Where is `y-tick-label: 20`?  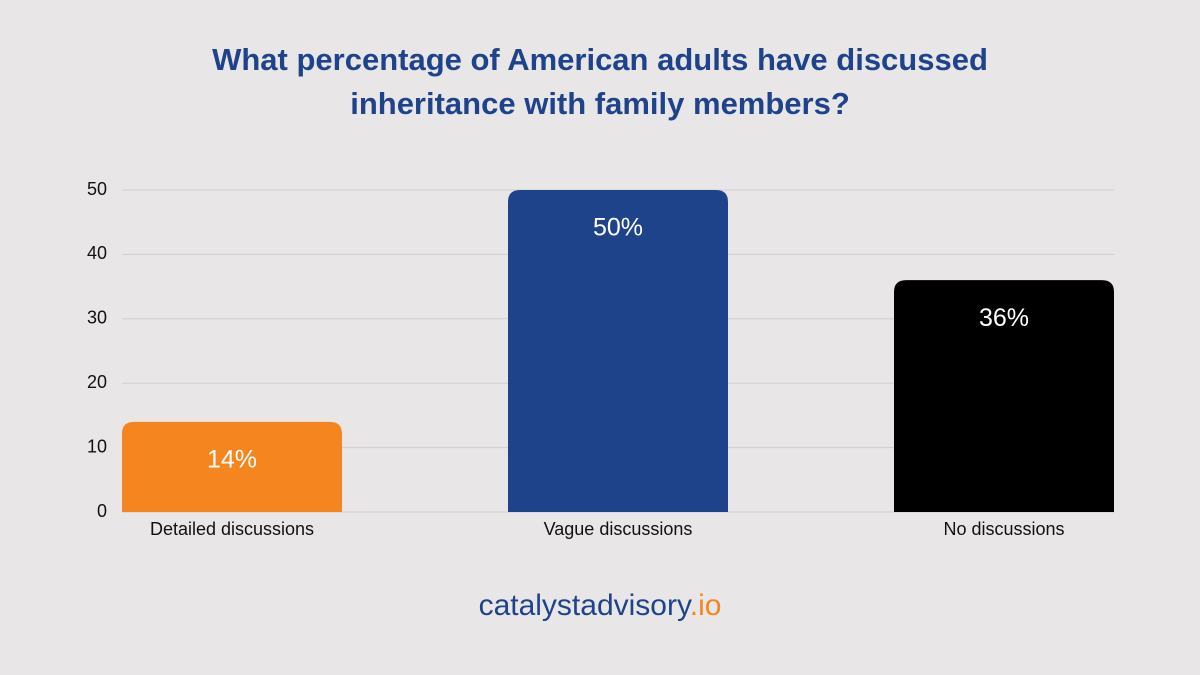 y-tick-label: 20 is located at coordinates (97, 382).